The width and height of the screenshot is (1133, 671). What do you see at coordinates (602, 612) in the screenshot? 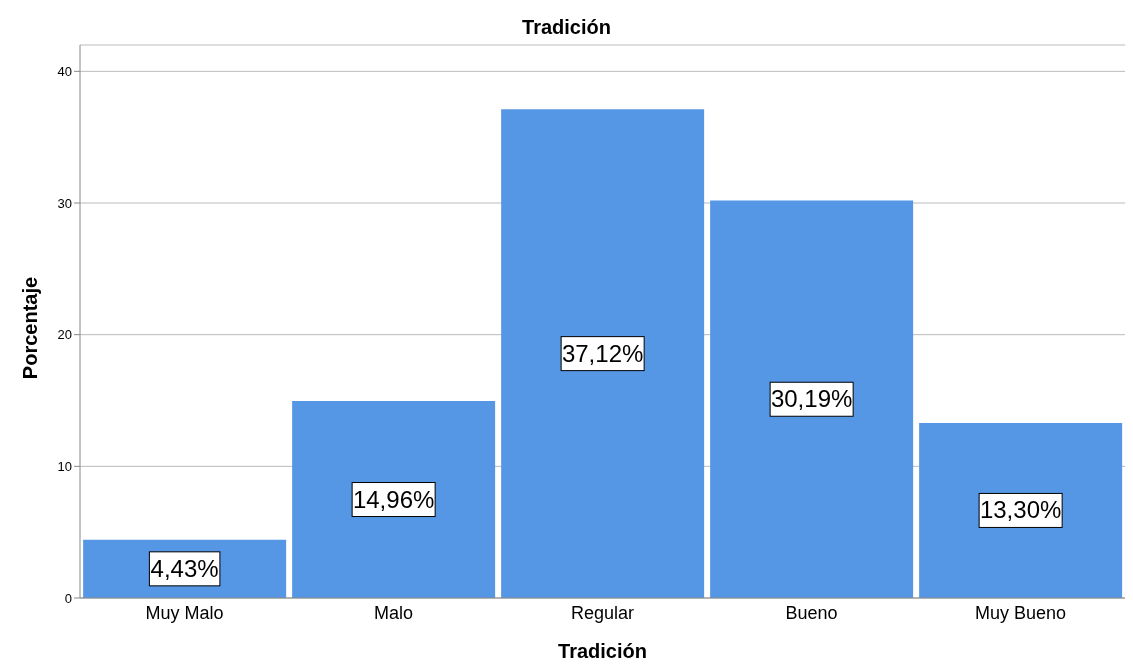
I see `x-tick-label: Regular` at bounding box center [602, 612].